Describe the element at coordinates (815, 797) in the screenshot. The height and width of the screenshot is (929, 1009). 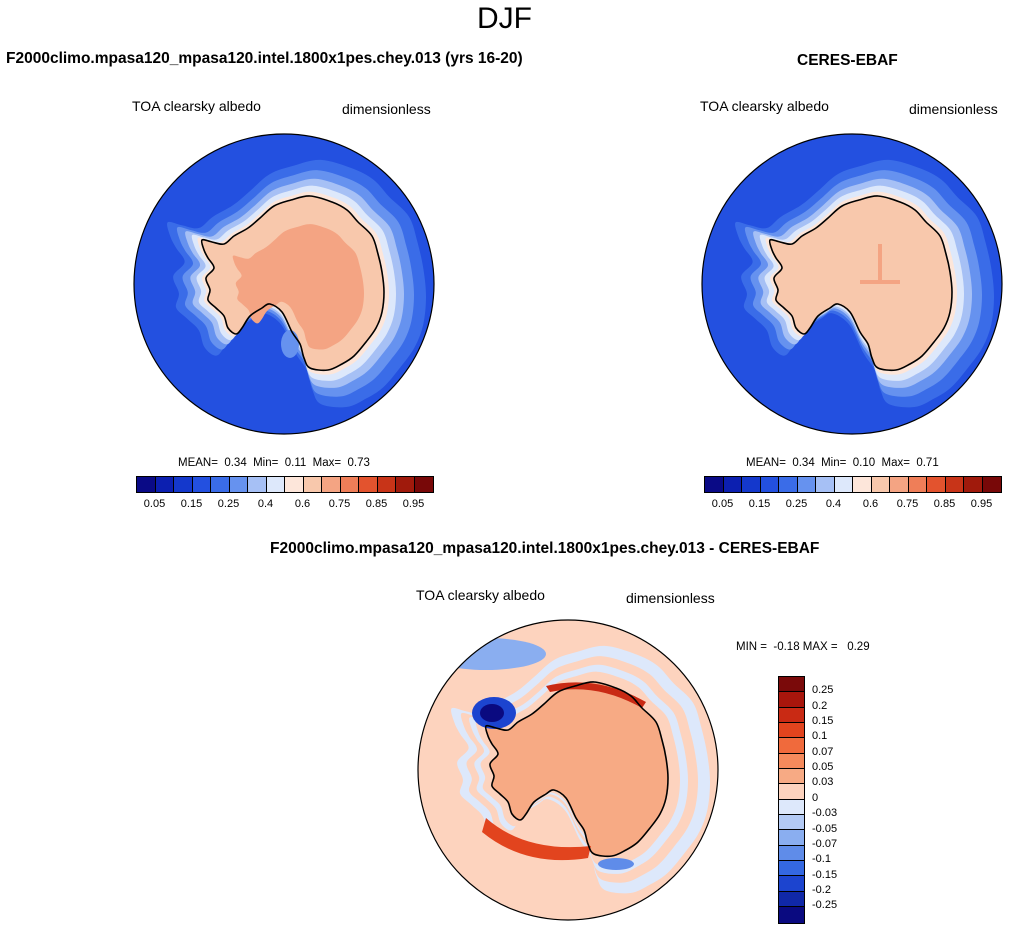
I see `colorbar-tick-label: 0` at that location.